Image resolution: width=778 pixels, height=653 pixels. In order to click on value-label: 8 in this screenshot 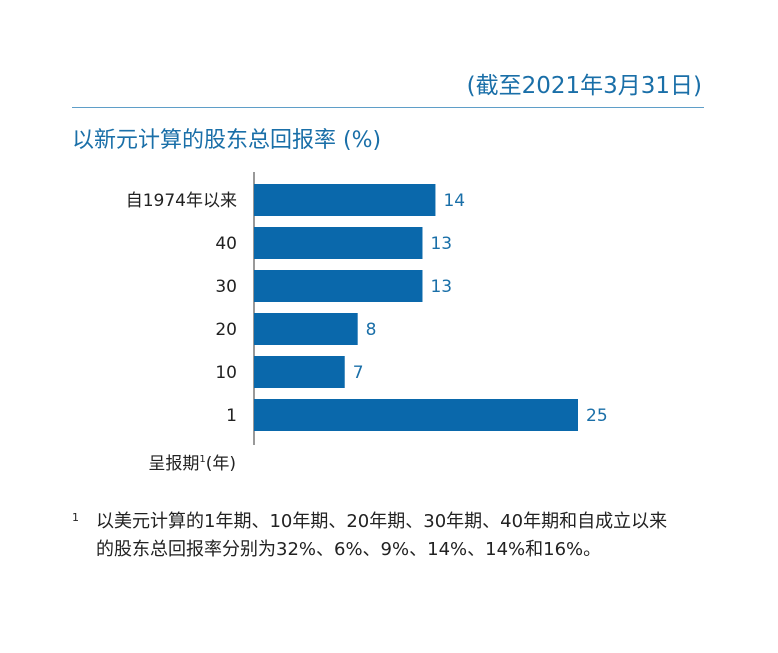, I will do `click(371, 330)`.